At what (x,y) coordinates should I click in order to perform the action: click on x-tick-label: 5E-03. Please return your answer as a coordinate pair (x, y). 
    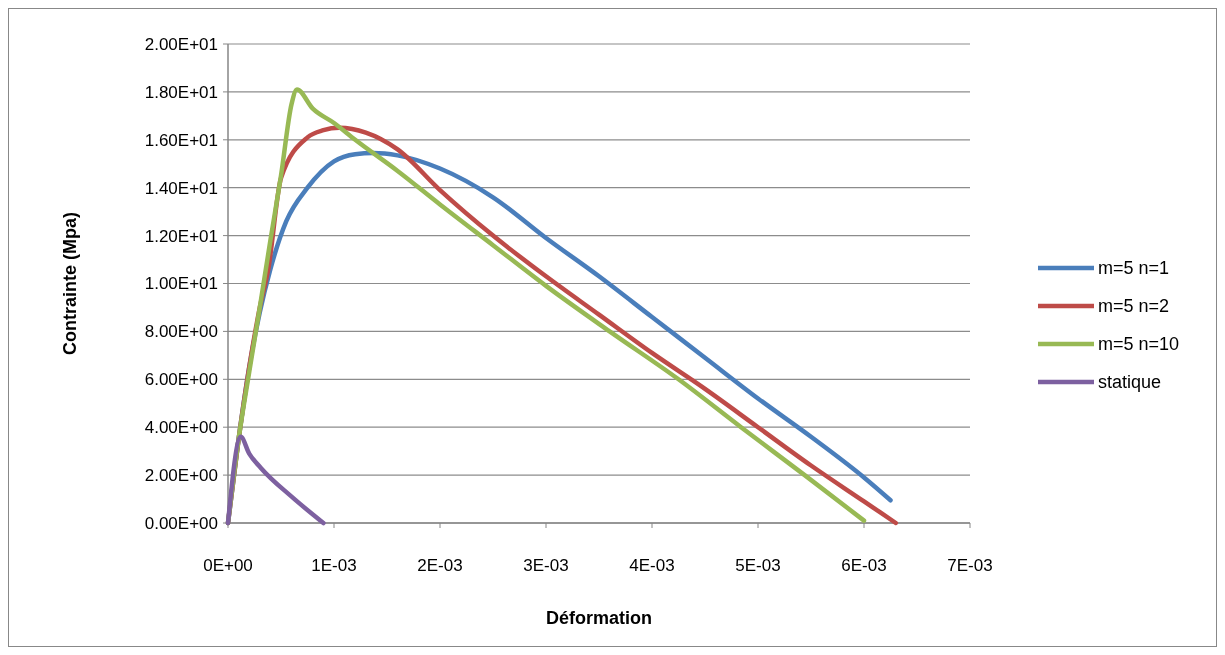
    Looking at the image, I should click on (758, 565).